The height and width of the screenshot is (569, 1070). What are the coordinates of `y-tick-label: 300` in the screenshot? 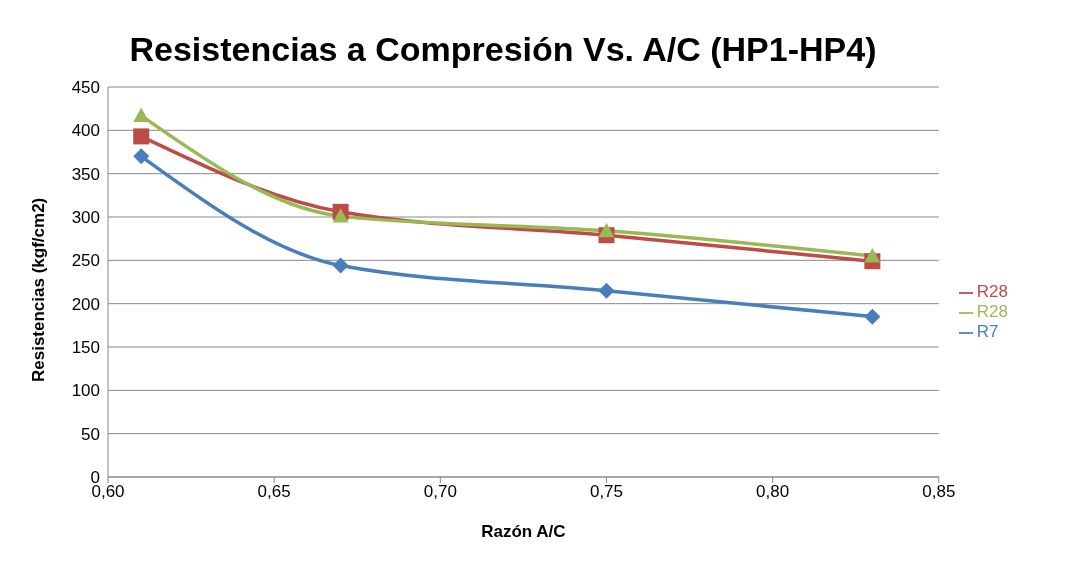 It's located at (85, 218).